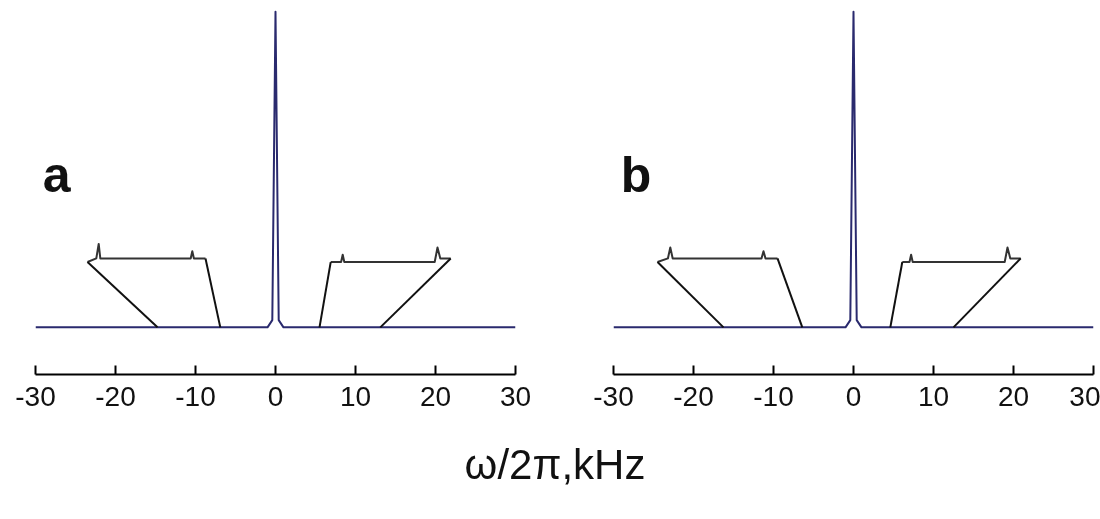 The image size is (1100, 519). Describe the element at coordinates (636, 174) in the screenshot. I see `text: b` at that location.